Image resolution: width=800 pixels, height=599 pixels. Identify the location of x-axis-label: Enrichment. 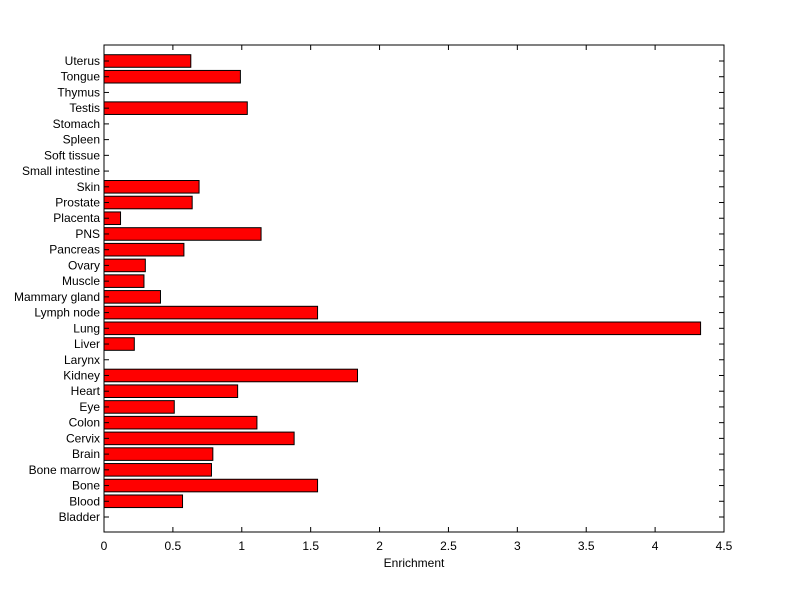
(414, 563).